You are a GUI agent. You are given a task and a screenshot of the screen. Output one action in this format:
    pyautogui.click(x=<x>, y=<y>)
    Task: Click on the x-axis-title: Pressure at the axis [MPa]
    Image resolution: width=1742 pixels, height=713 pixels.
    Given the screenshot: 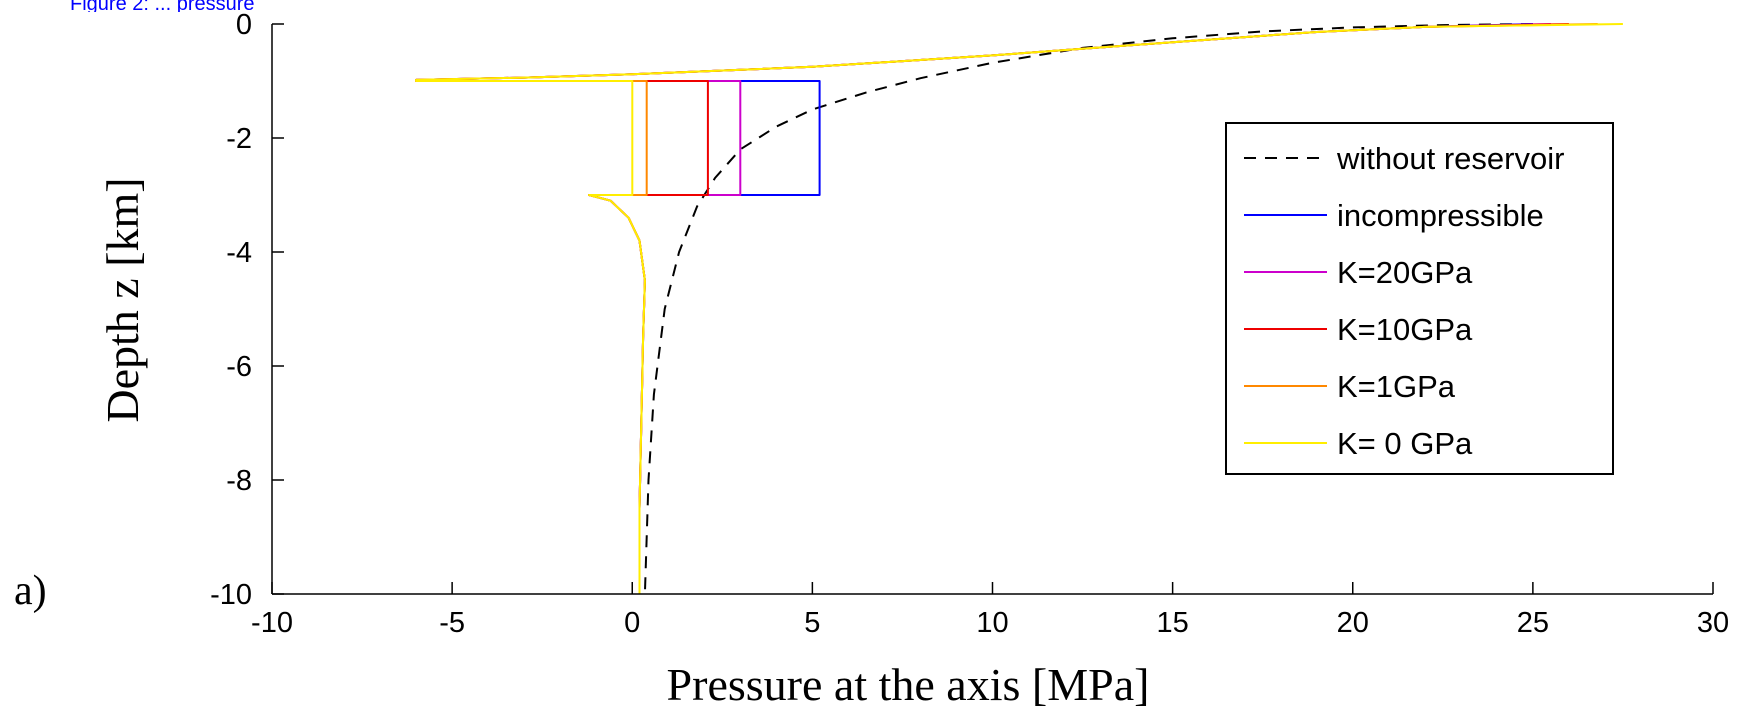 What is the action you would take?
    pyautogui.click(x=908, y=684)
    